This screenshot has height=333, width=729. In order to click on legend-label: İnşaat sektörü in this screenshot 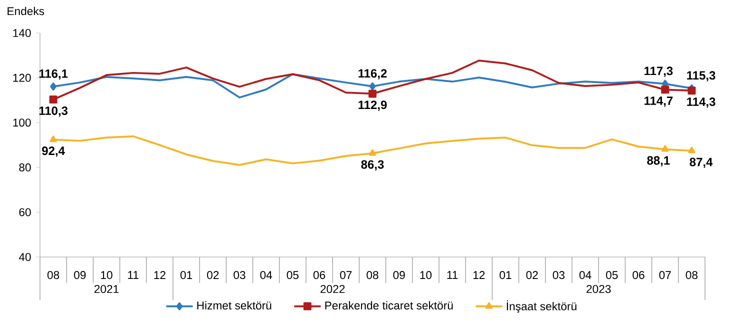, I will do `click(541, 306)`.